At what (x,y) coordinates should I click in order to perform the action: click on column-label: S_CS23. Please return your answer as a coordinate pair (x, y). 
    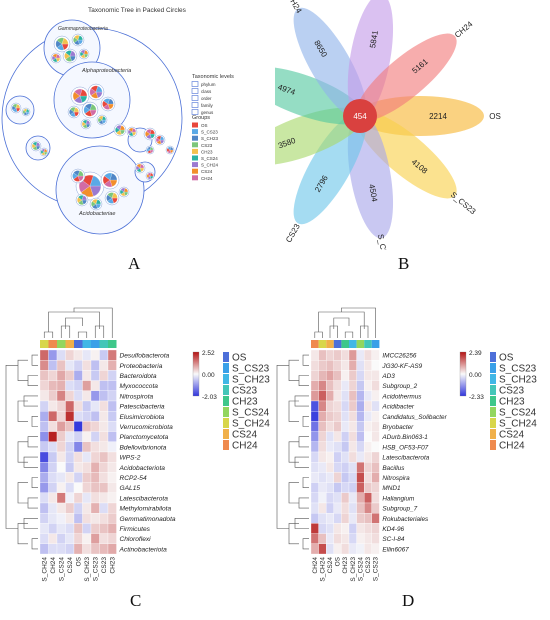
    Looking at the image, I should click on (95, 569).